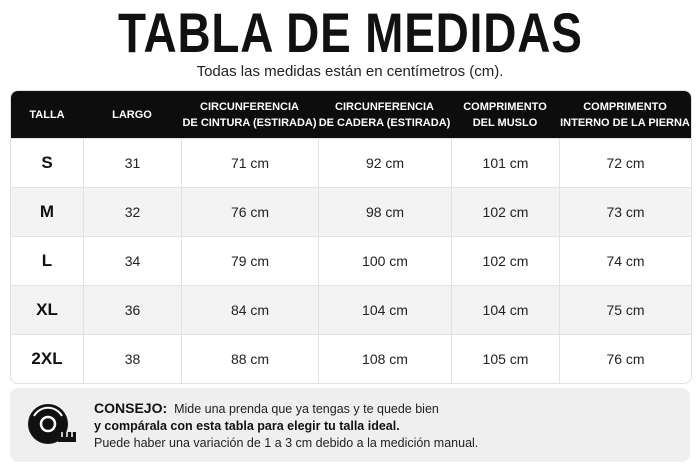  Describe the element at coordinates (132, 260) in the screenshot. I see `measure-cell: 34` at that location.